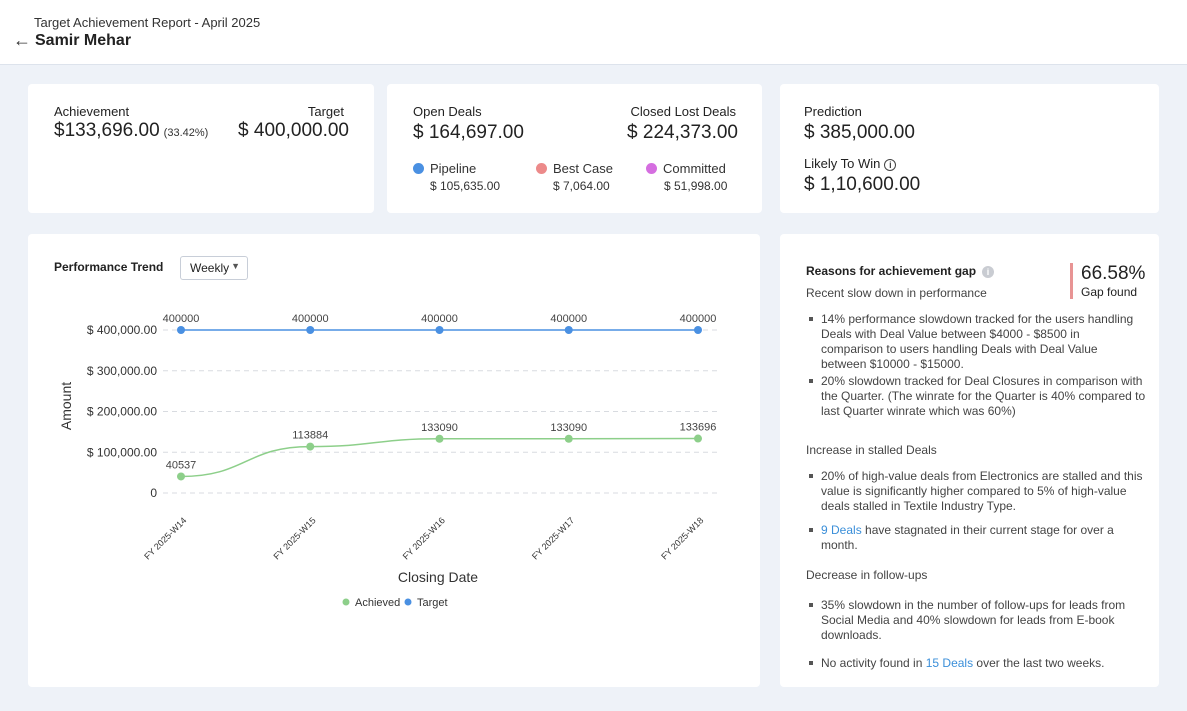 The image size is (1187, 711). I want to click on best-case-label: Best Case, so click(583, 168).